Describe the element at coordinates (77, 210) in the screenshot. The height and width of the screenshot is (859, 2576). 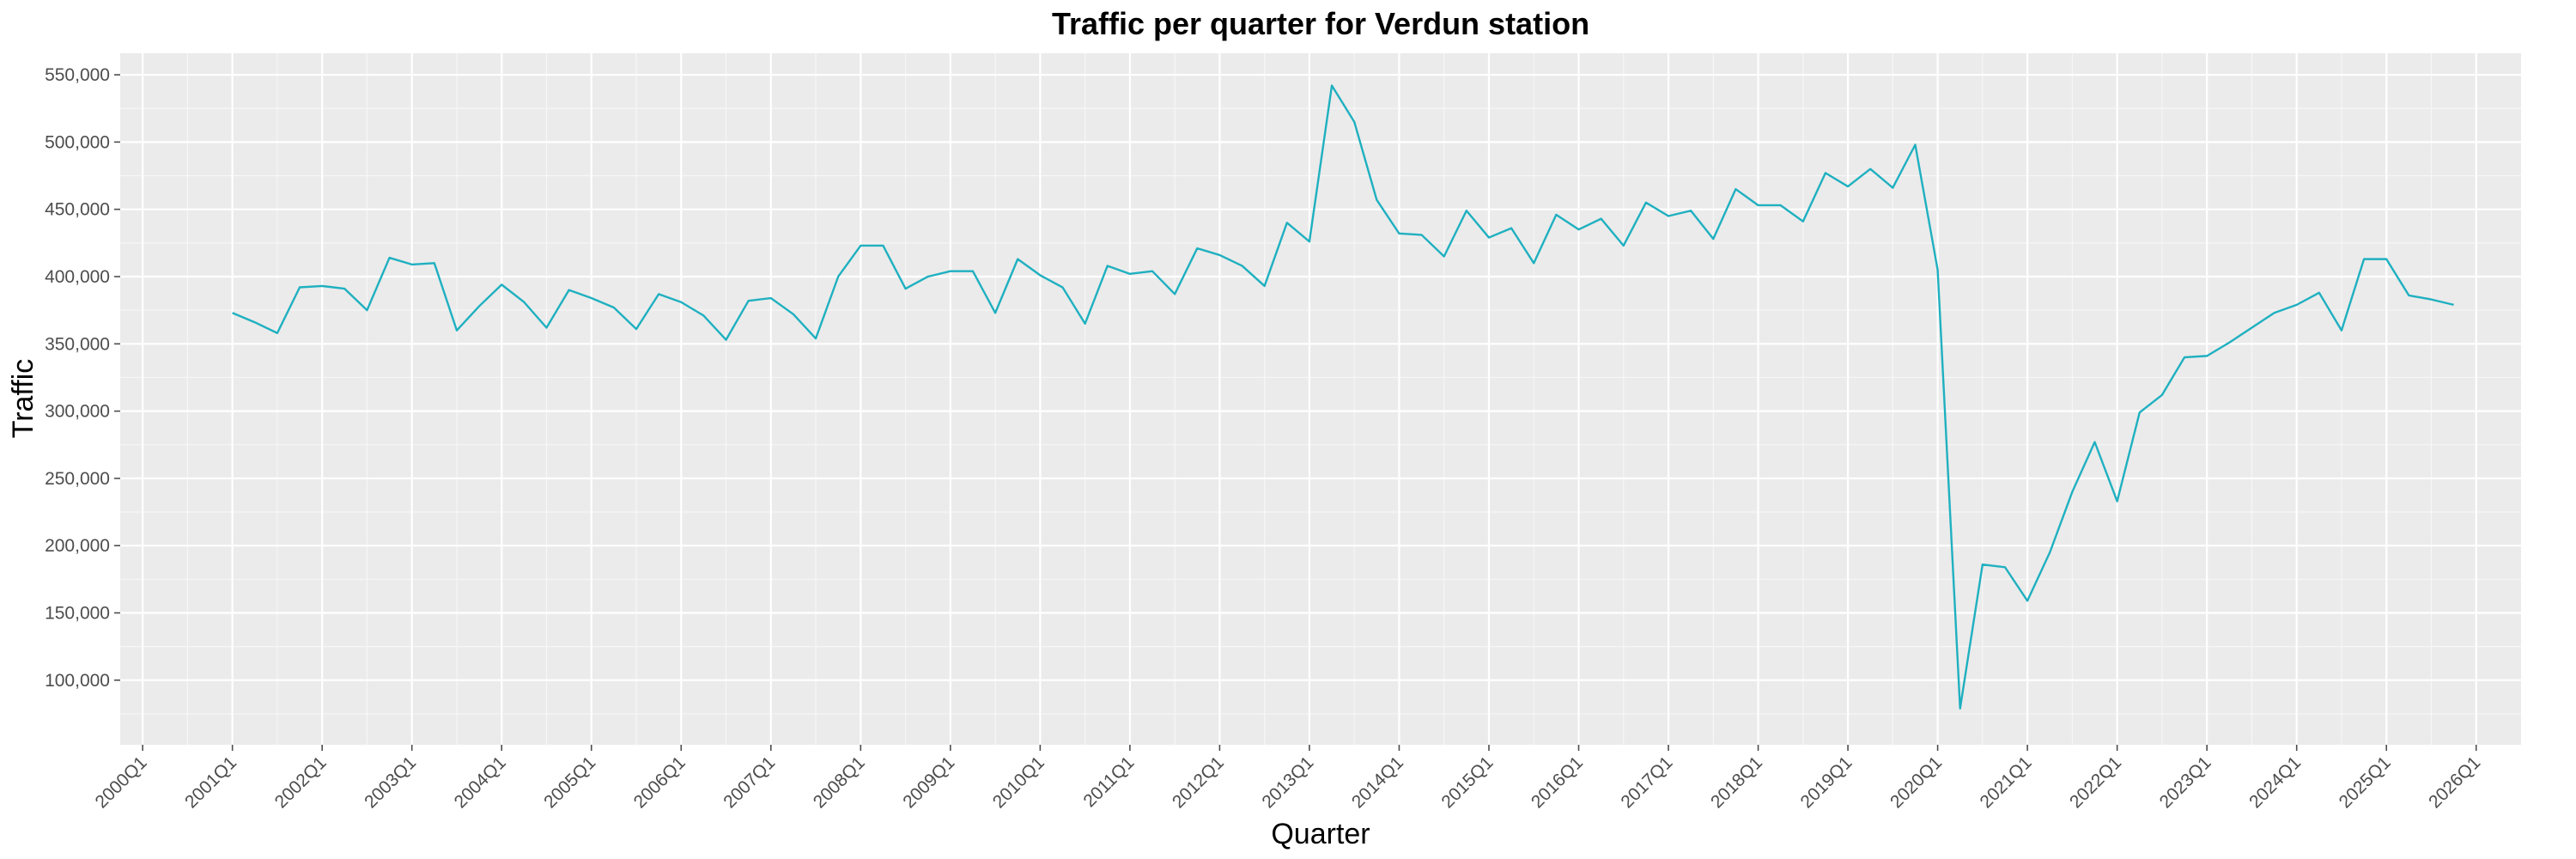
I see `y-tick-label: 450,000` at that location.